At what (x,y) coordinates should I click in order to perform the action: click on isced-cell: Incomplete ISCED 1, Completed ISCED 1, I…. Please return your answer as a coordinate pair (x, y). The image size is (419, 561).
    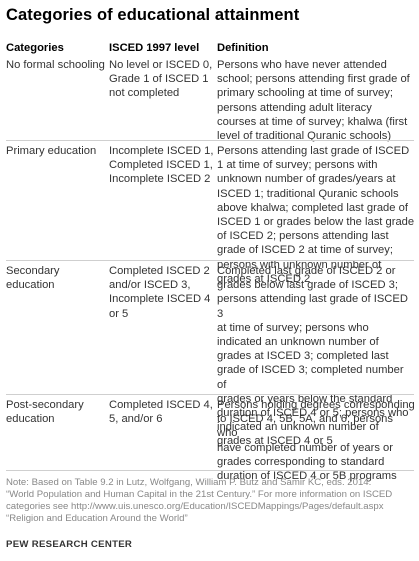
    Looking at the image, I should click on (162, 165).